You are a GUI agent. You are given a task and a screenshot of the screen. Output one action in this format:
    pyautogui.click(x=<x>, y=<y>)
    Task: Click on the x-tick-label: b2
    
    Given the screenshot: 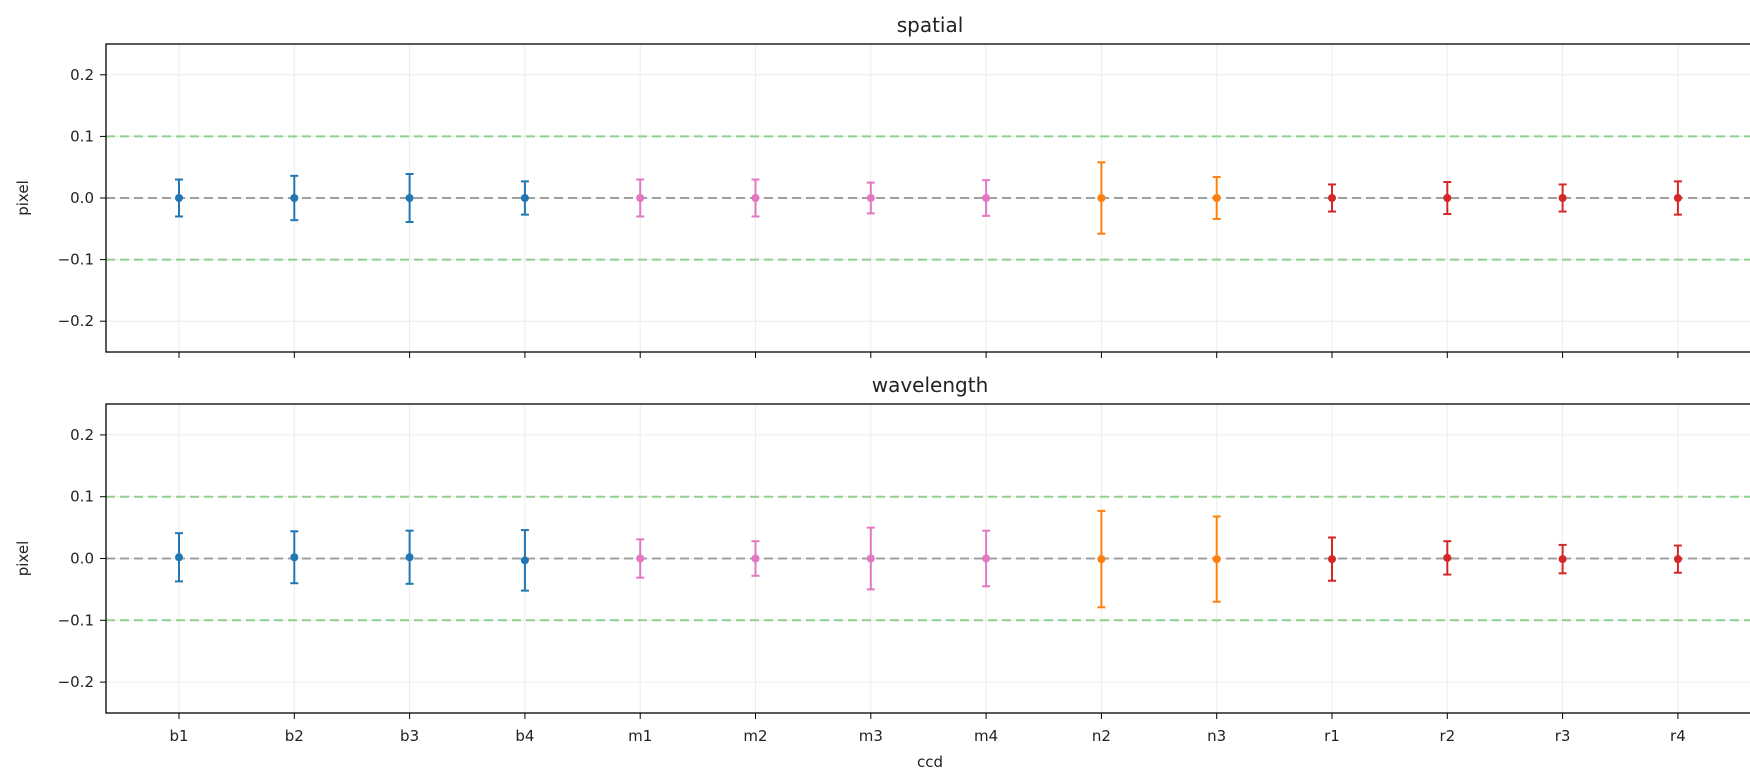 What is the action you would take?
    pyautogui.click(x=294, y=736)
    